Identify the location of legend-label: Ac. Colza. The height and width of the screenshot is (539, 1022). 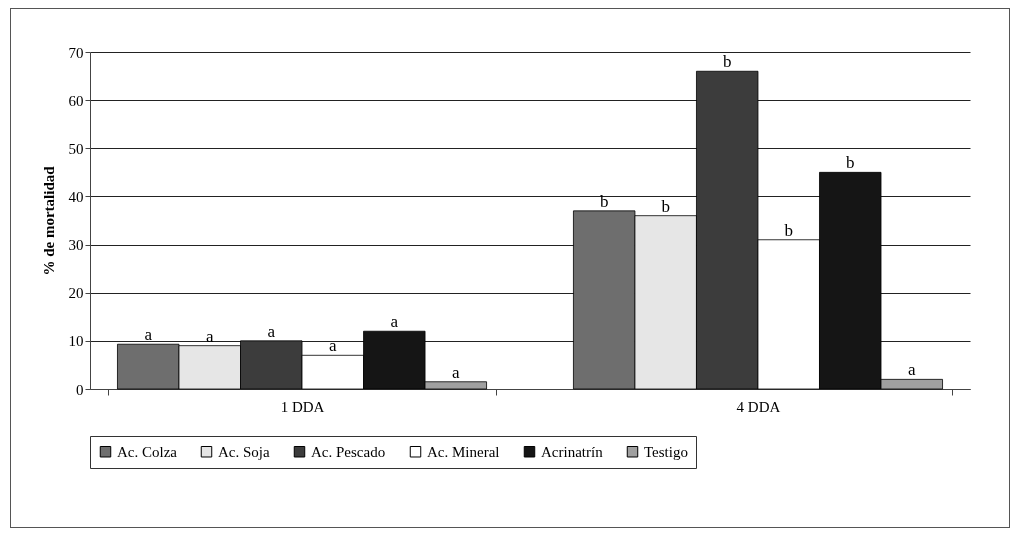
(147, 451).